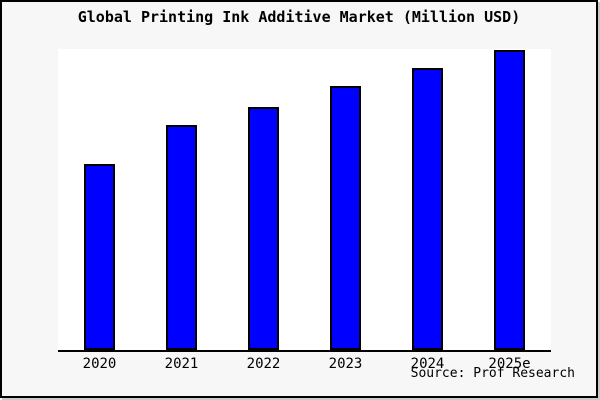 This screenshot has width=600, height=400. What do you see at coordinates (509, 200) in the screenshot?
I see `bar-2025e` at bounding box center [509, 200].